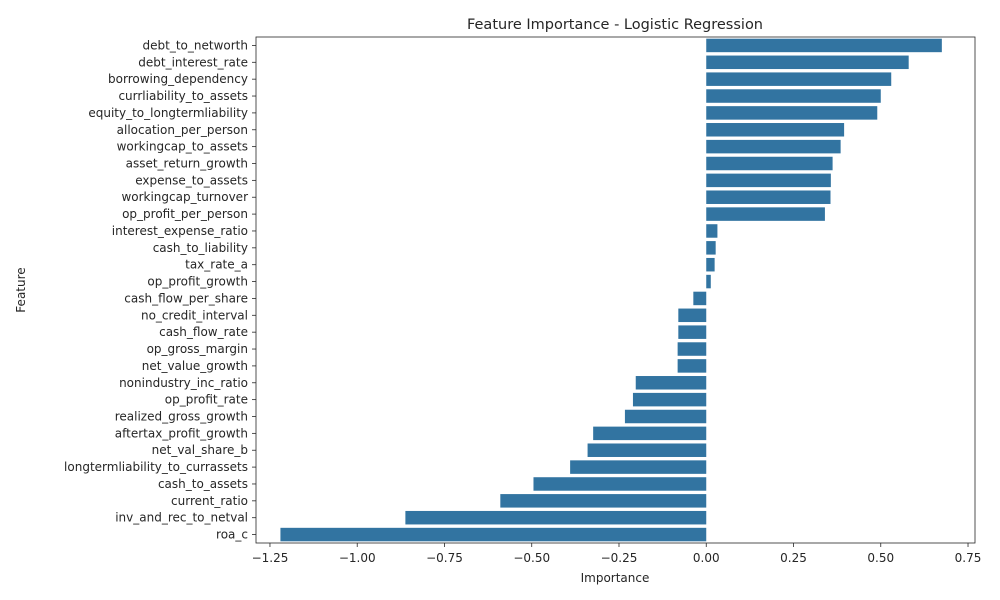  I want to click on bar-expense_to_assets, so click(768, 180).